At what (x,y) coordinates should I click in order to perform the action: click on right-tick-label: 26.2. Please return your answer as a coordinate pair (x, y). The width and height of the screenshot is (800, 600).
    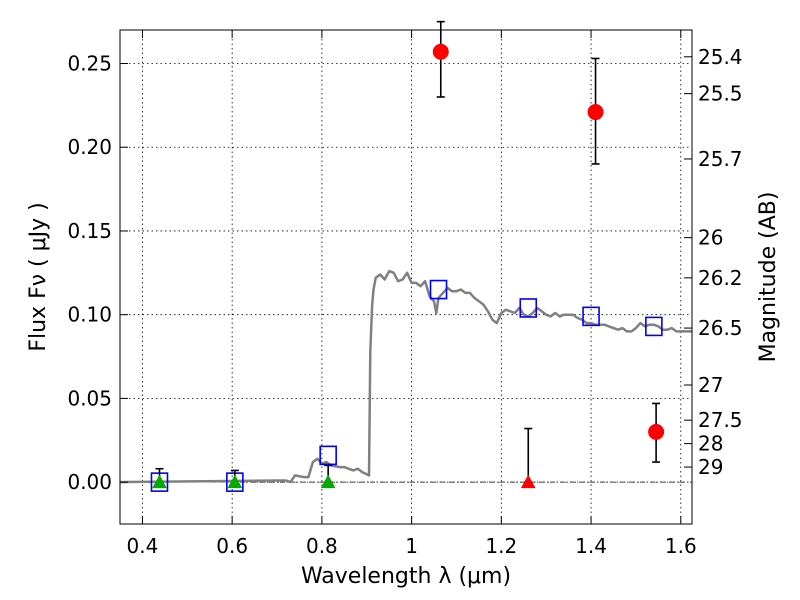
    Looking at the image, I should click on (720, 278).